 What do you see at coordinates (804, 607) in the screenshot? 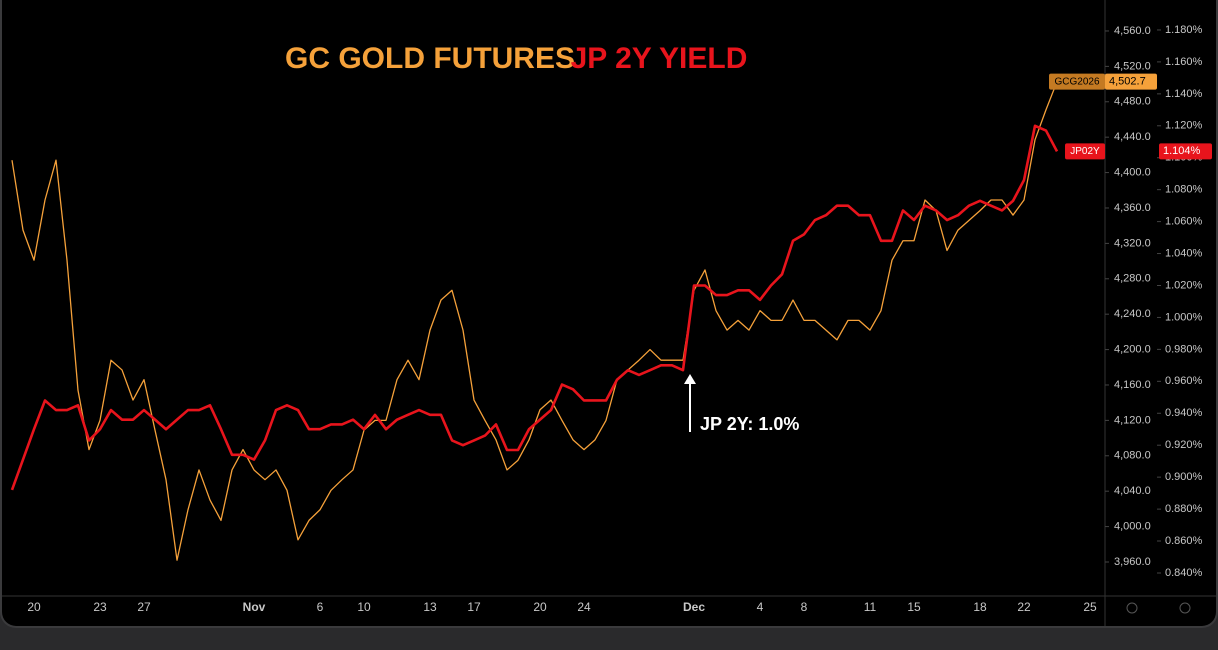
I see `x-tick-label: 8` at bounding box center [804, 607].